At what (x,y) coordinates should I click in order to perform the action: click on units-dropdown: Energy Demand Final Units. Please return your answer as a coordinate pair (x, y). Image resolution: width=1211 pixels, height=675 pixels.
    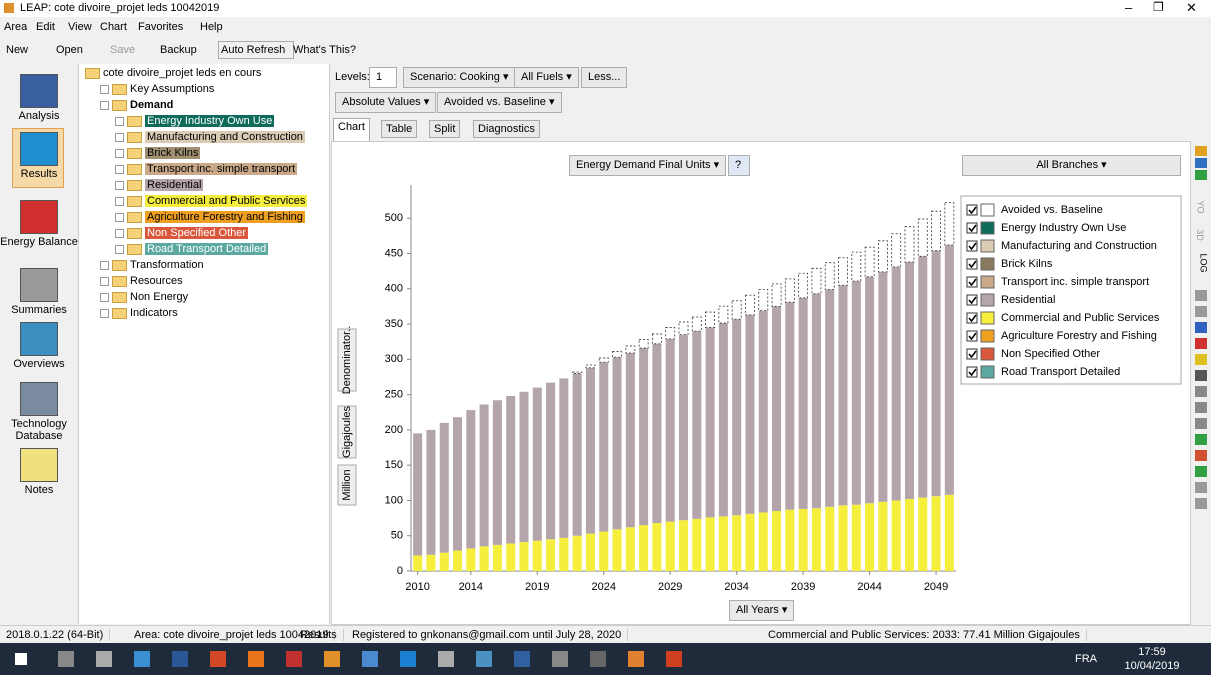
    Looking at the image, I should click on (648, 165).